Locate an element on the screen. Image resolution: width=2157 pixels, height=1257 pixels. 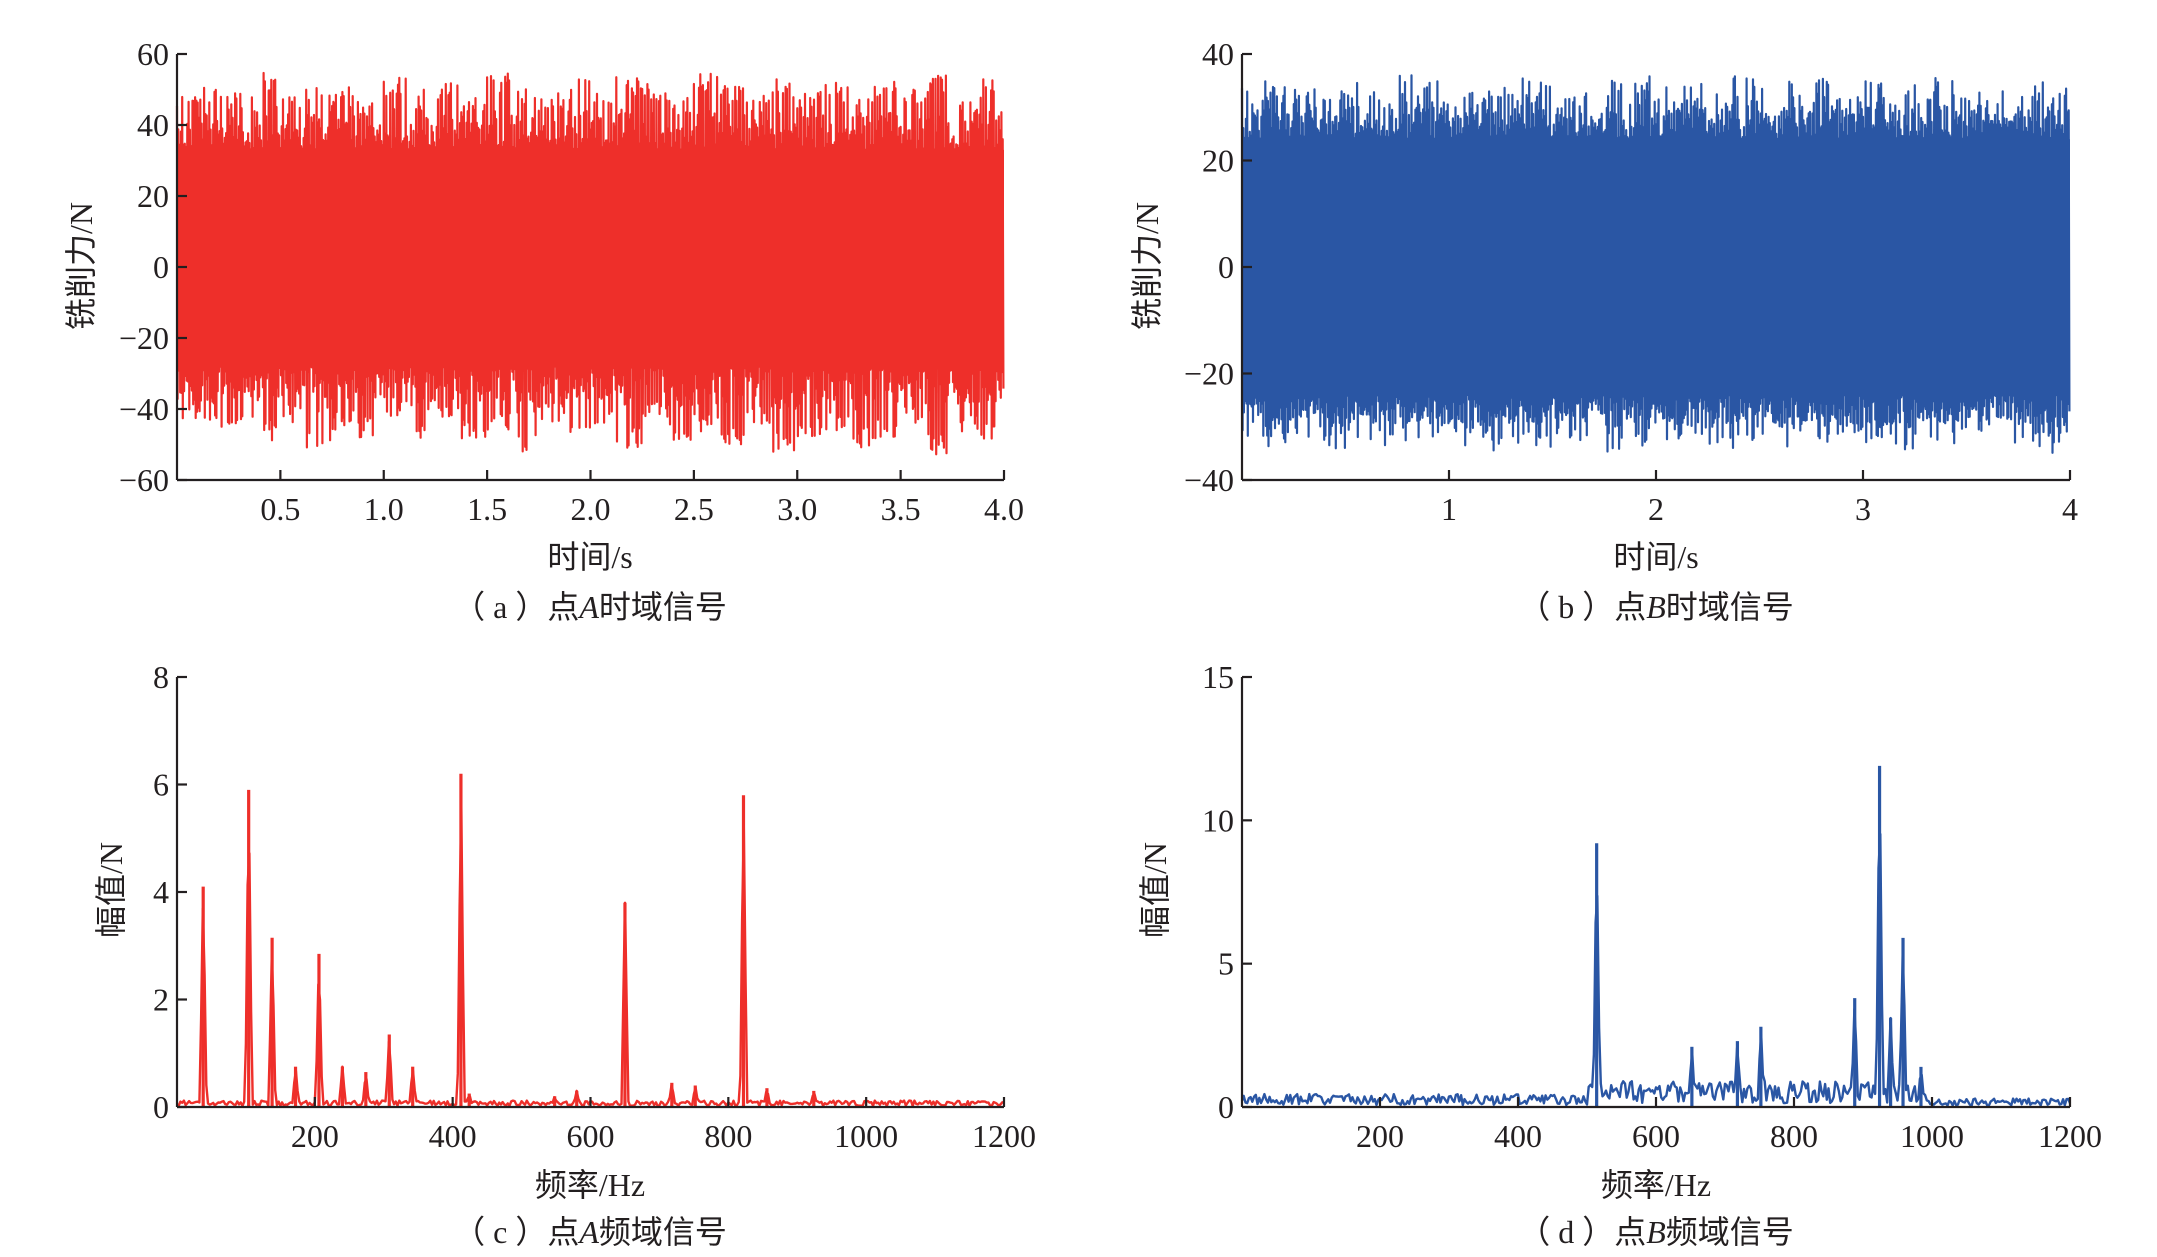
panel-b-series is located at coordinates (1655, 264).